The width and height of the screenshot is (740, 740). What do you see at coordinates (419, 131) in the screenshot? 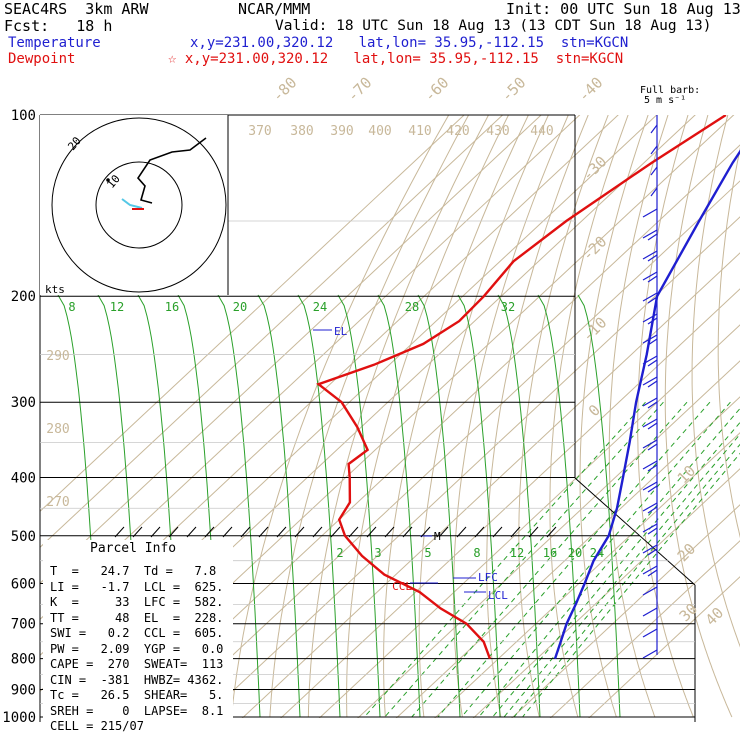
I see `dry-adiabat-label: 410` at bounding box center [419, 131].